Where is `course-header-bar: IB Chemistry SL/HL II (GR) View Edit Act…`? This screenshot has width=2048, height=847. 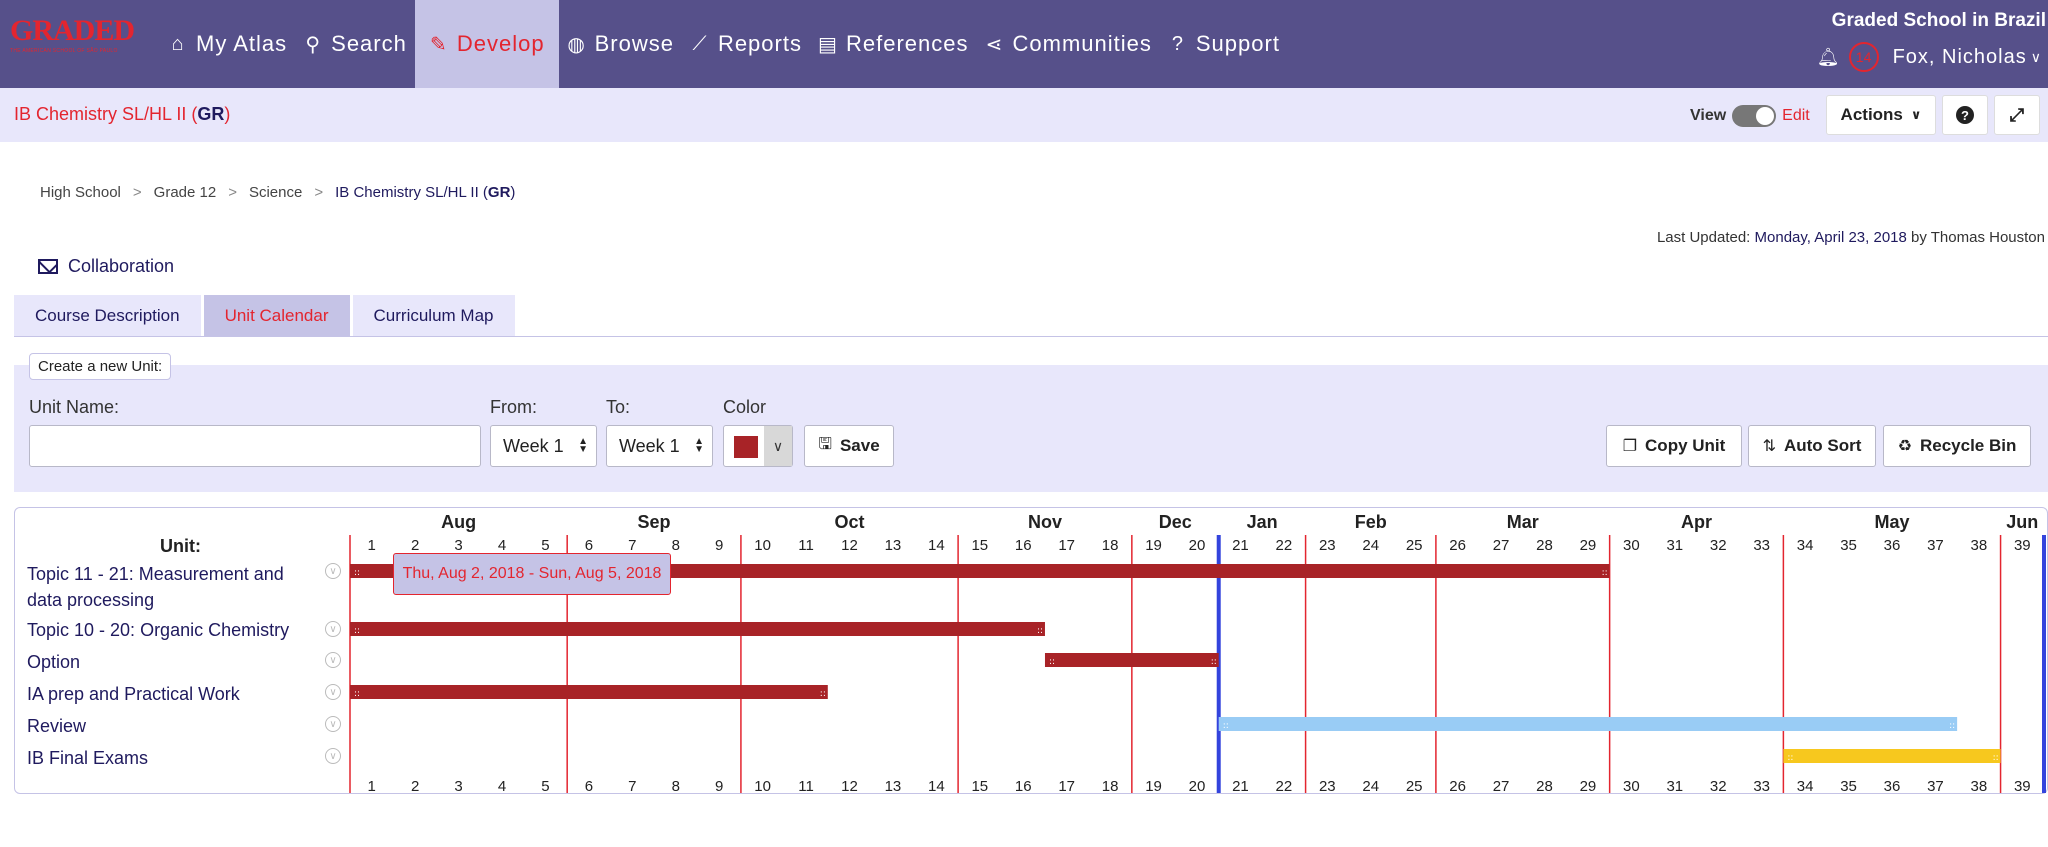
course-header-bar: IB Chemistry SL/HL II (GR) View Edit Act… is located at coordinates (1024, 115).